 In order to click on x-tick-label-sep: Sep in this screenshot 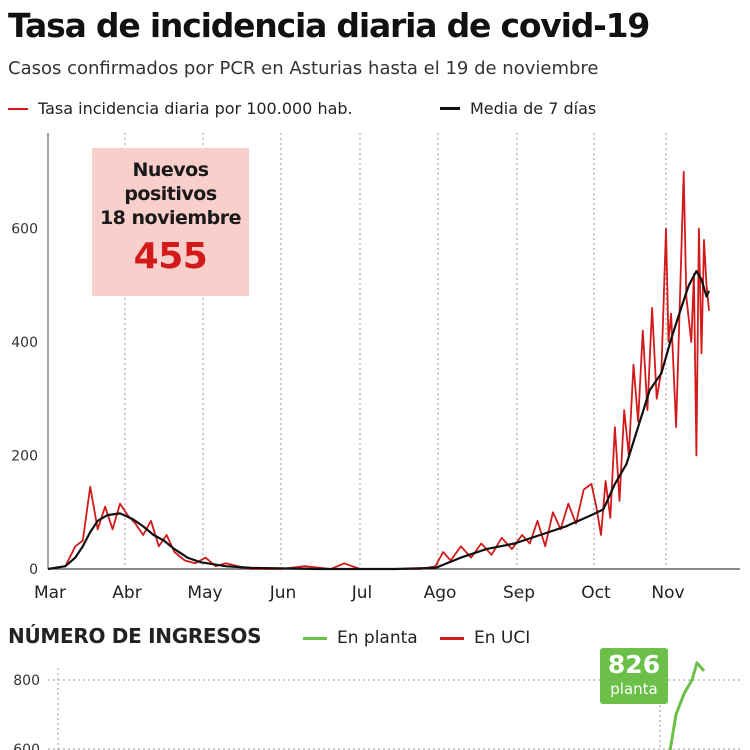, I will do `click(519, 593)`.